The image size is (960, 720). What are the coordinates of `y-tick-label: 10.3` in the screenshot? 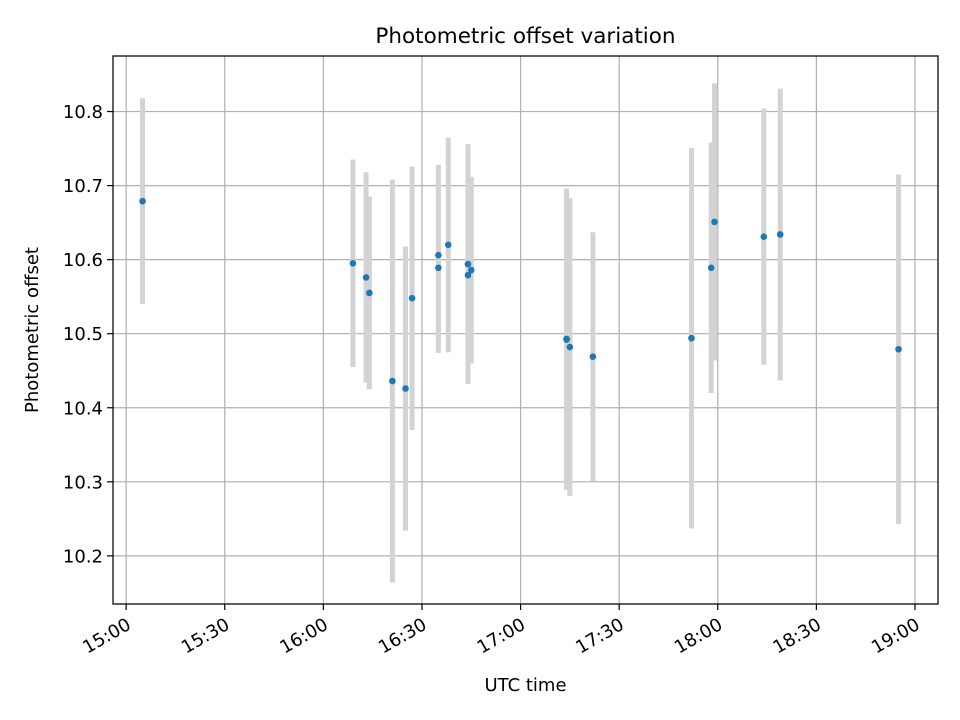 It's located at (83, 482).